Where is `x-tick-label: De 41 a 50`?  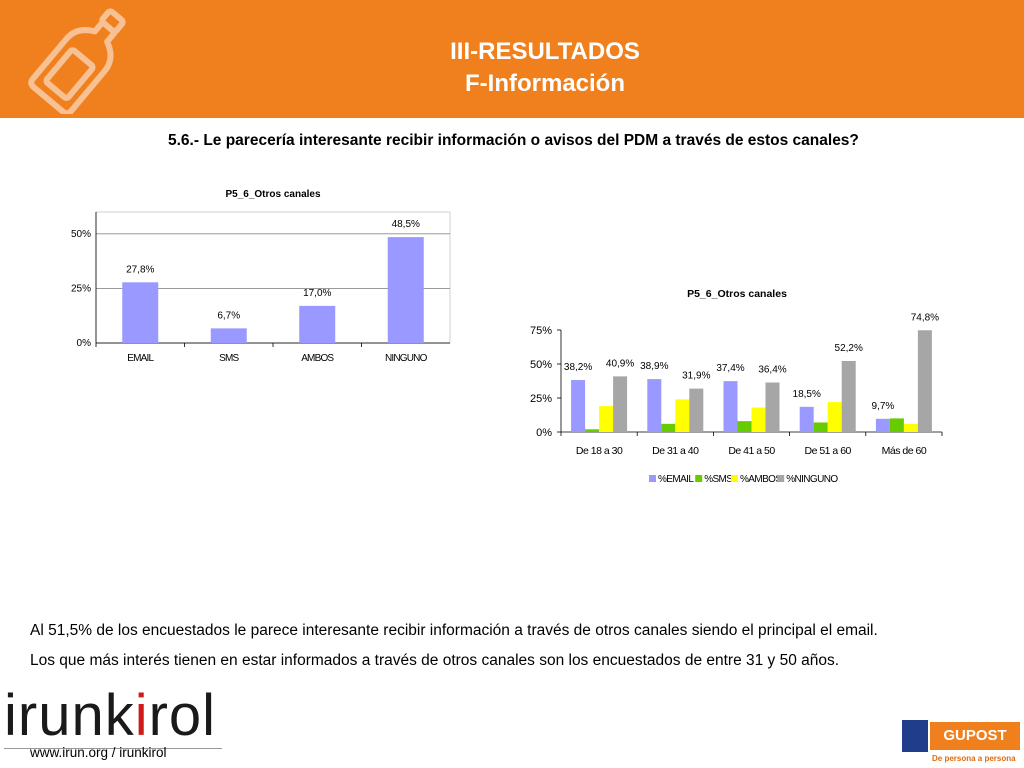 x-tick-label: De 41 a 50 is located at coordinates (751, 451).